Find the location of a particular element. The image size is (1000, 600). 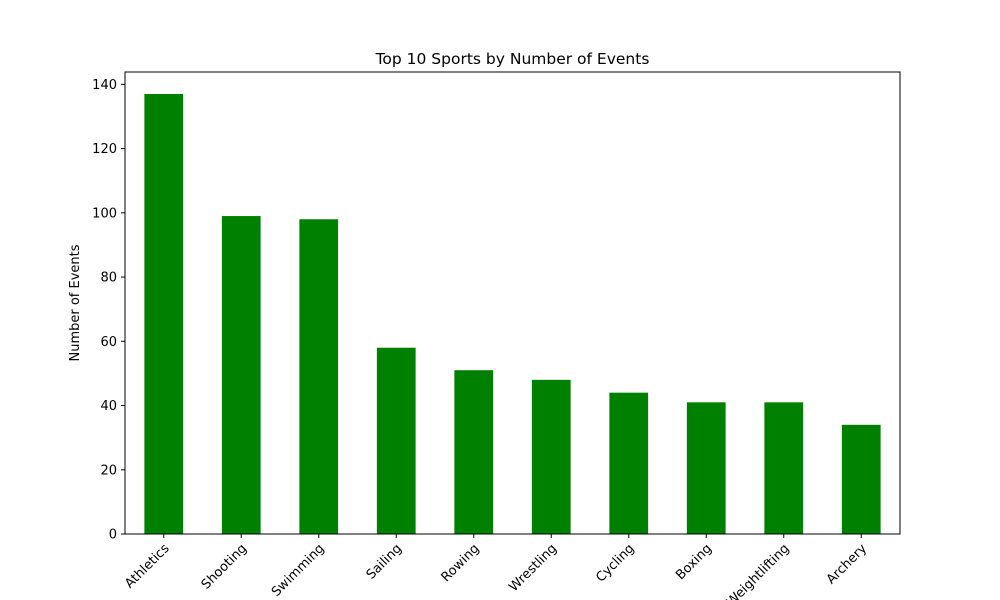

bar-wrestling is located at coordinates (551, 456).